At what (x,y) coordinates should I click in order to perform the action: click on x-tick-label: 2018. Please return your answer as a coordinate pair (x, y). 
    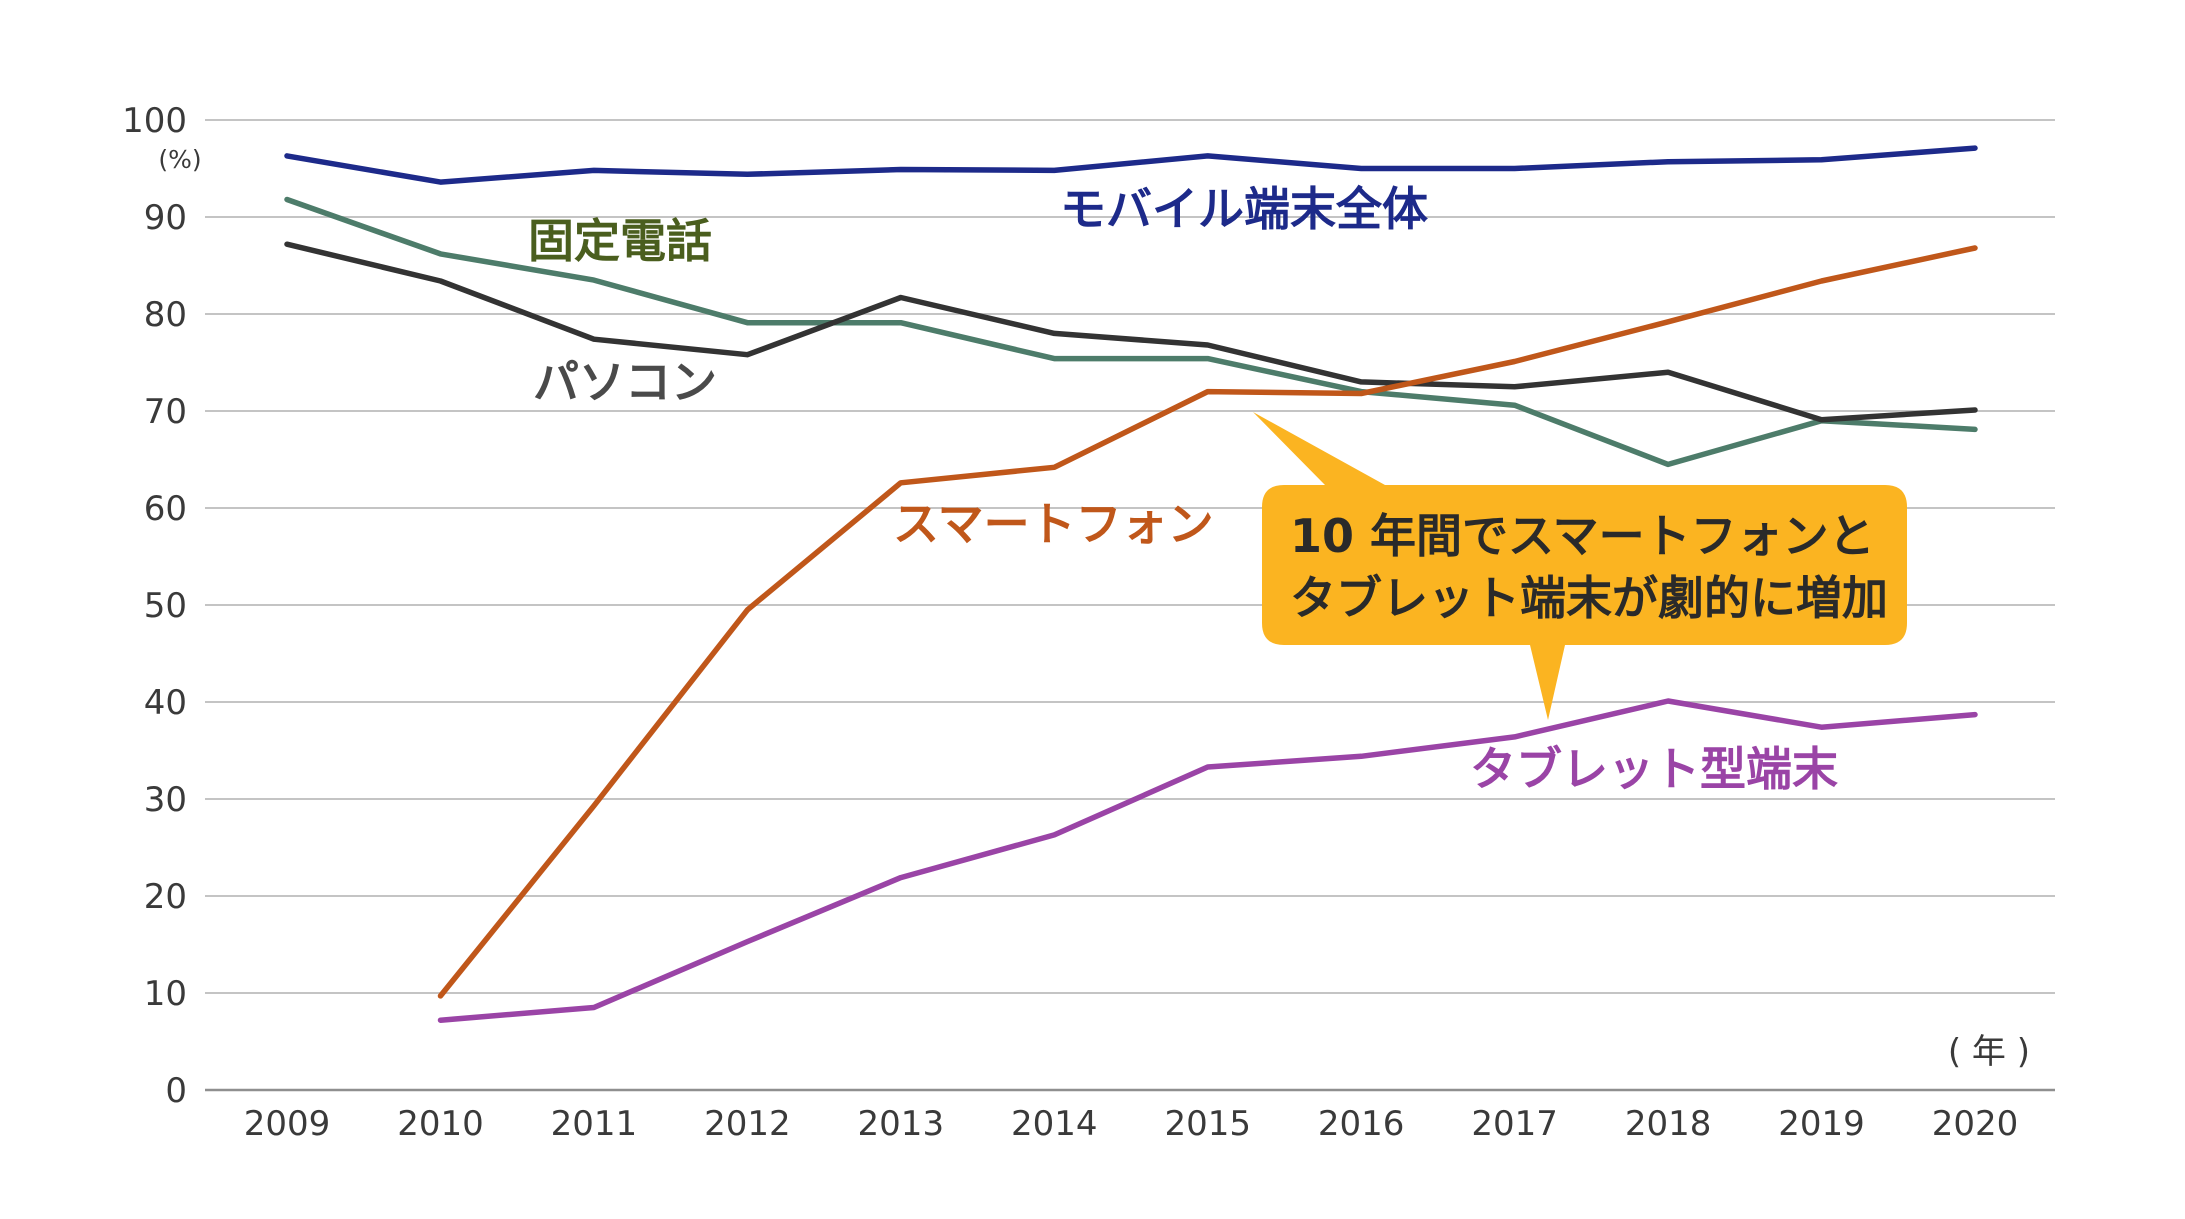
    Looking at the image, I should click on (1668, 1124).